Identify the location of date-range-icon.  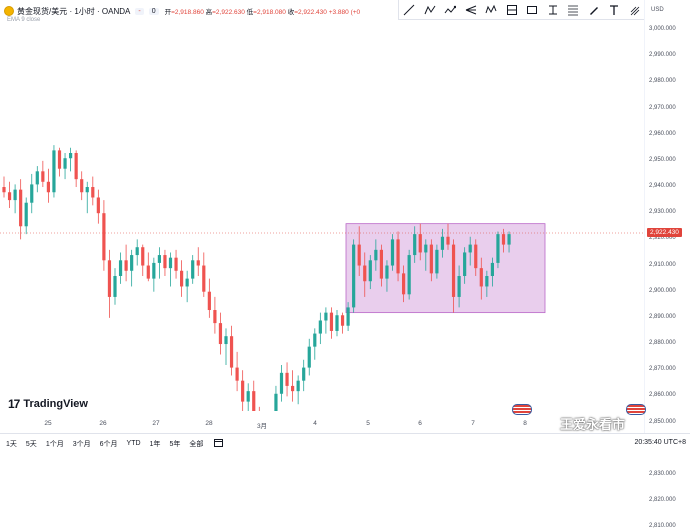
(219, 443).